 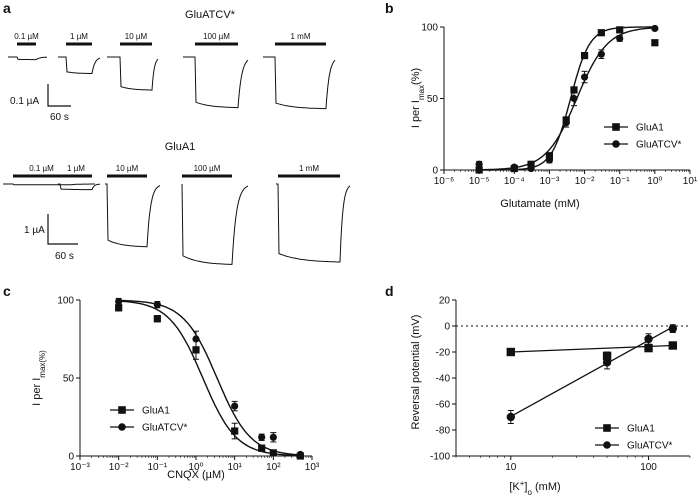 I want to click on y-tick-label: -80, so click(x=443, y=431).